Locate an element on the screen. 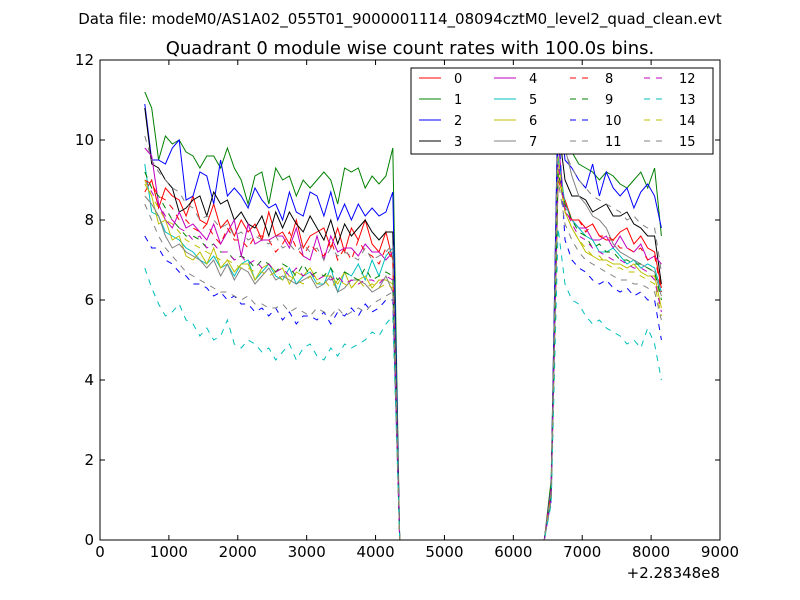 This screenshot has width=800, height=600. legend-label-10: 10 is located at coordinates (613, 121).